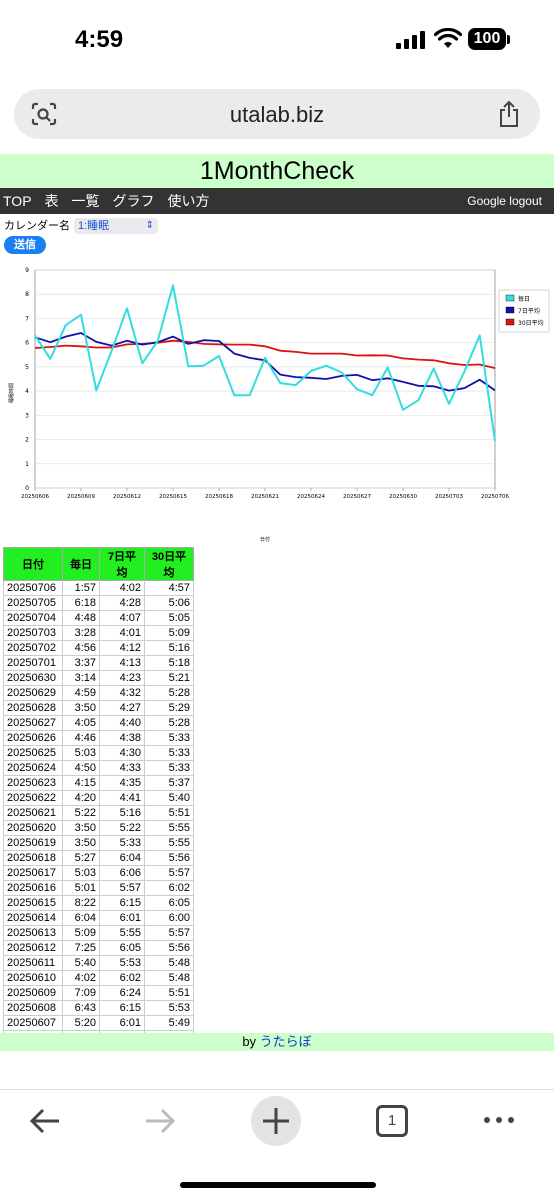 The image size is (554, 1201). What do you see at coordinates (33, 948) in the screenshot?
I see `date-cell: 20250612` at bounding box center [33, 948].